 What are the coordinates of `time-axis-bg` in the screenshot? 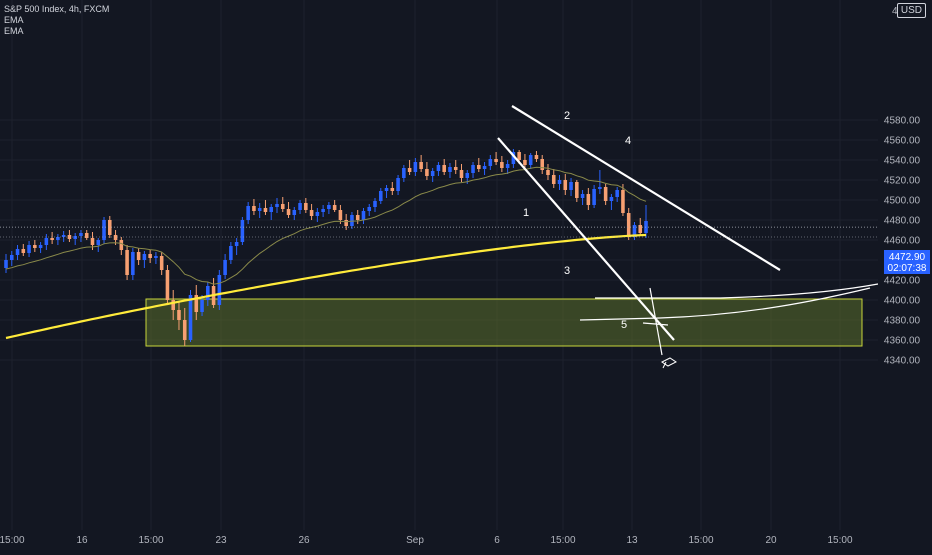 It's located at (466, 540).